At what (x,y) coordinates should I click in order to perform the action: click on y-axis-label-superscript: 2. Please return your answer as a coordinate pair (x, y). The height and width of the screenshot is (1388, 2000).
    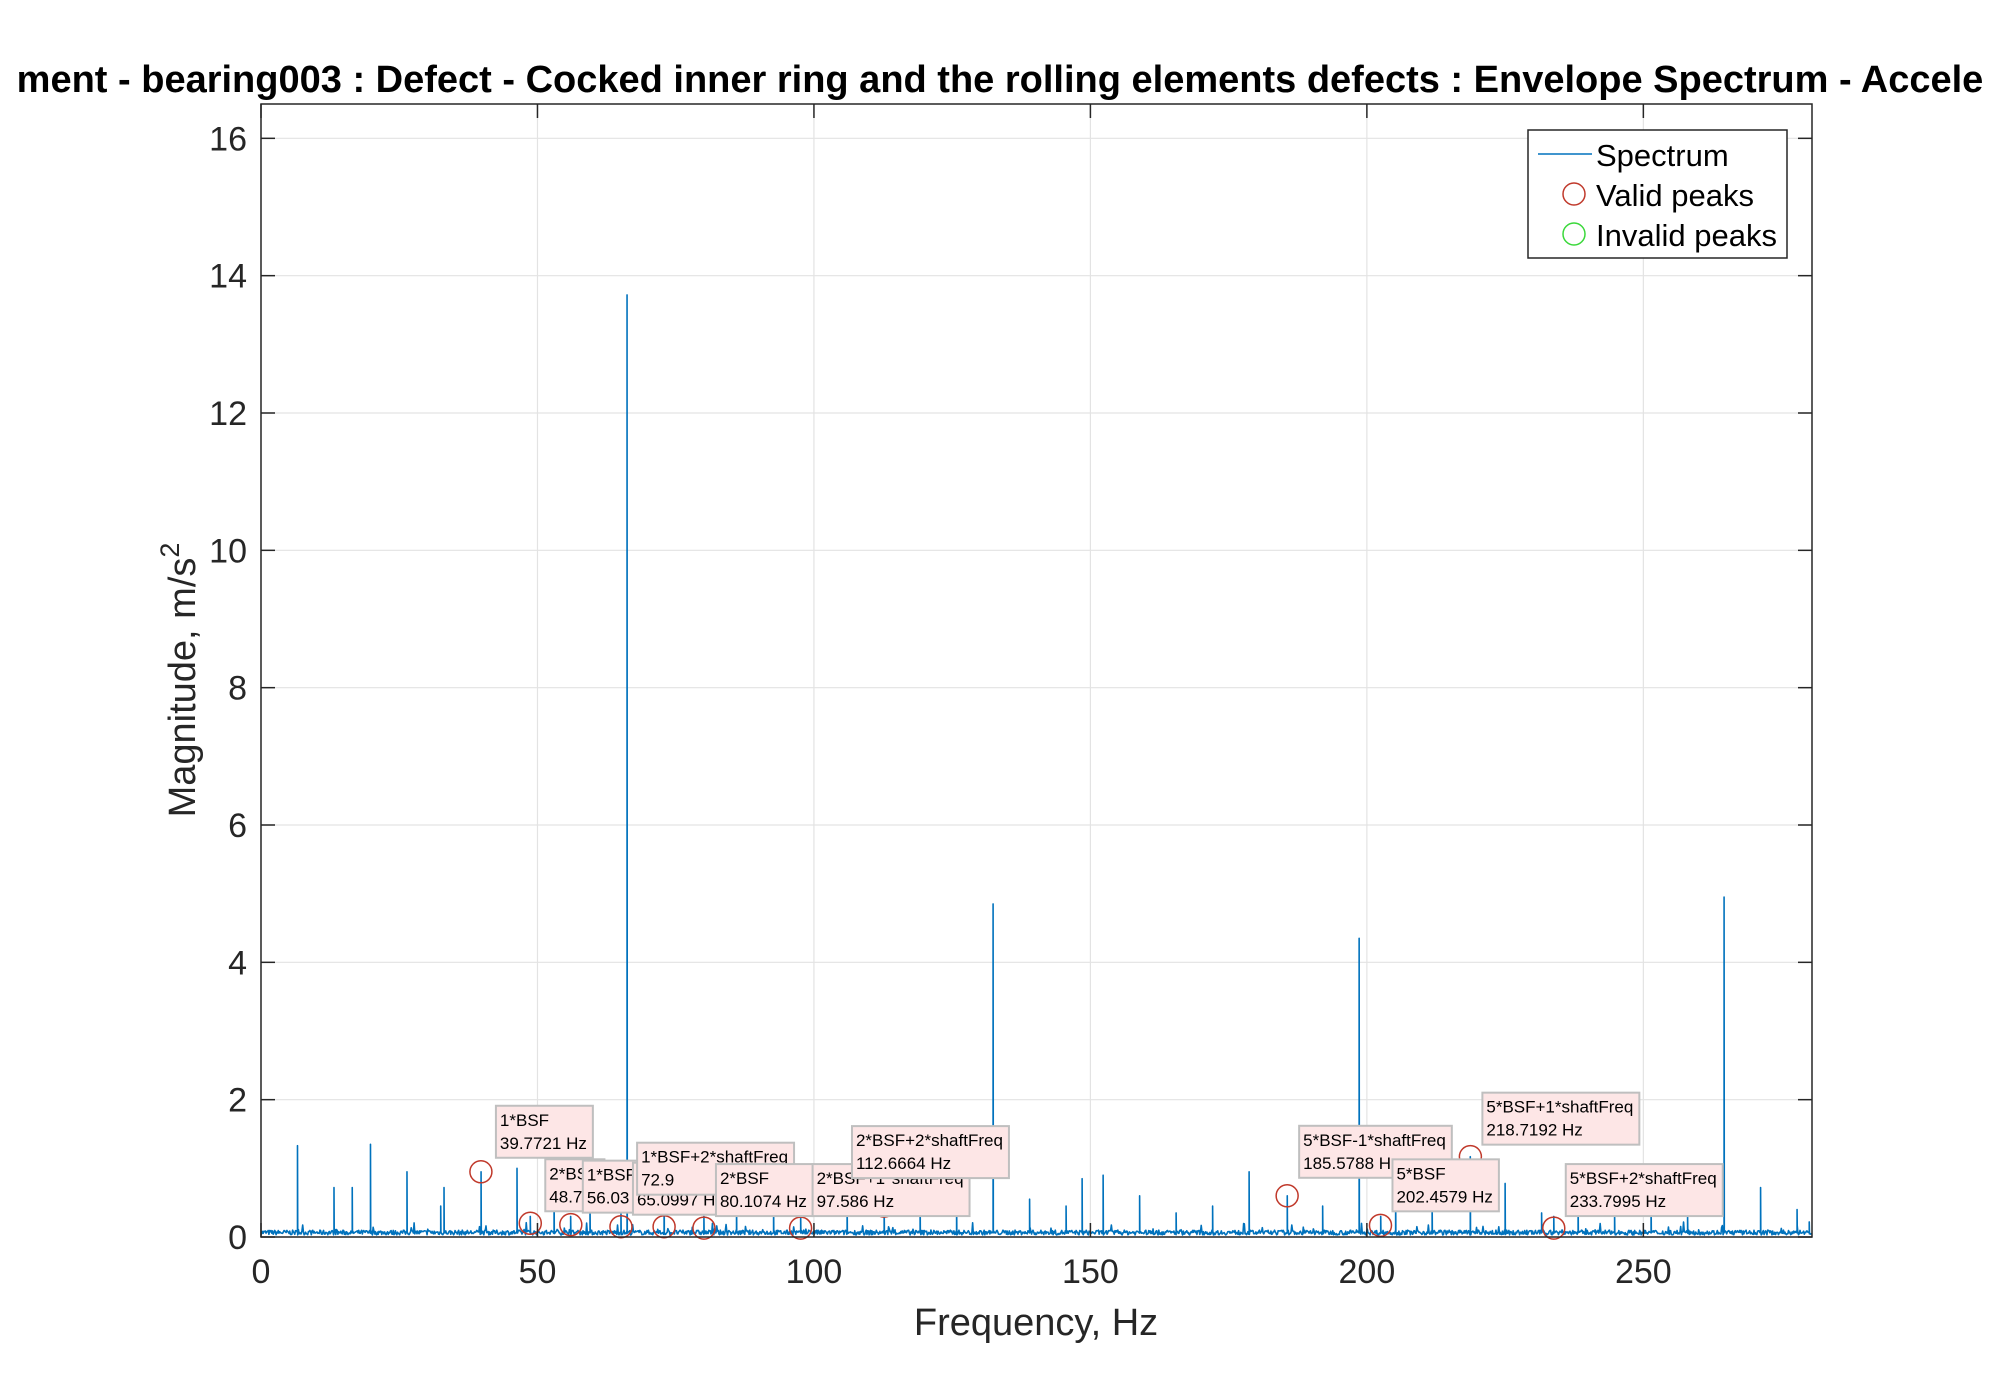
    Looking at the image, I should click on (170, 550).